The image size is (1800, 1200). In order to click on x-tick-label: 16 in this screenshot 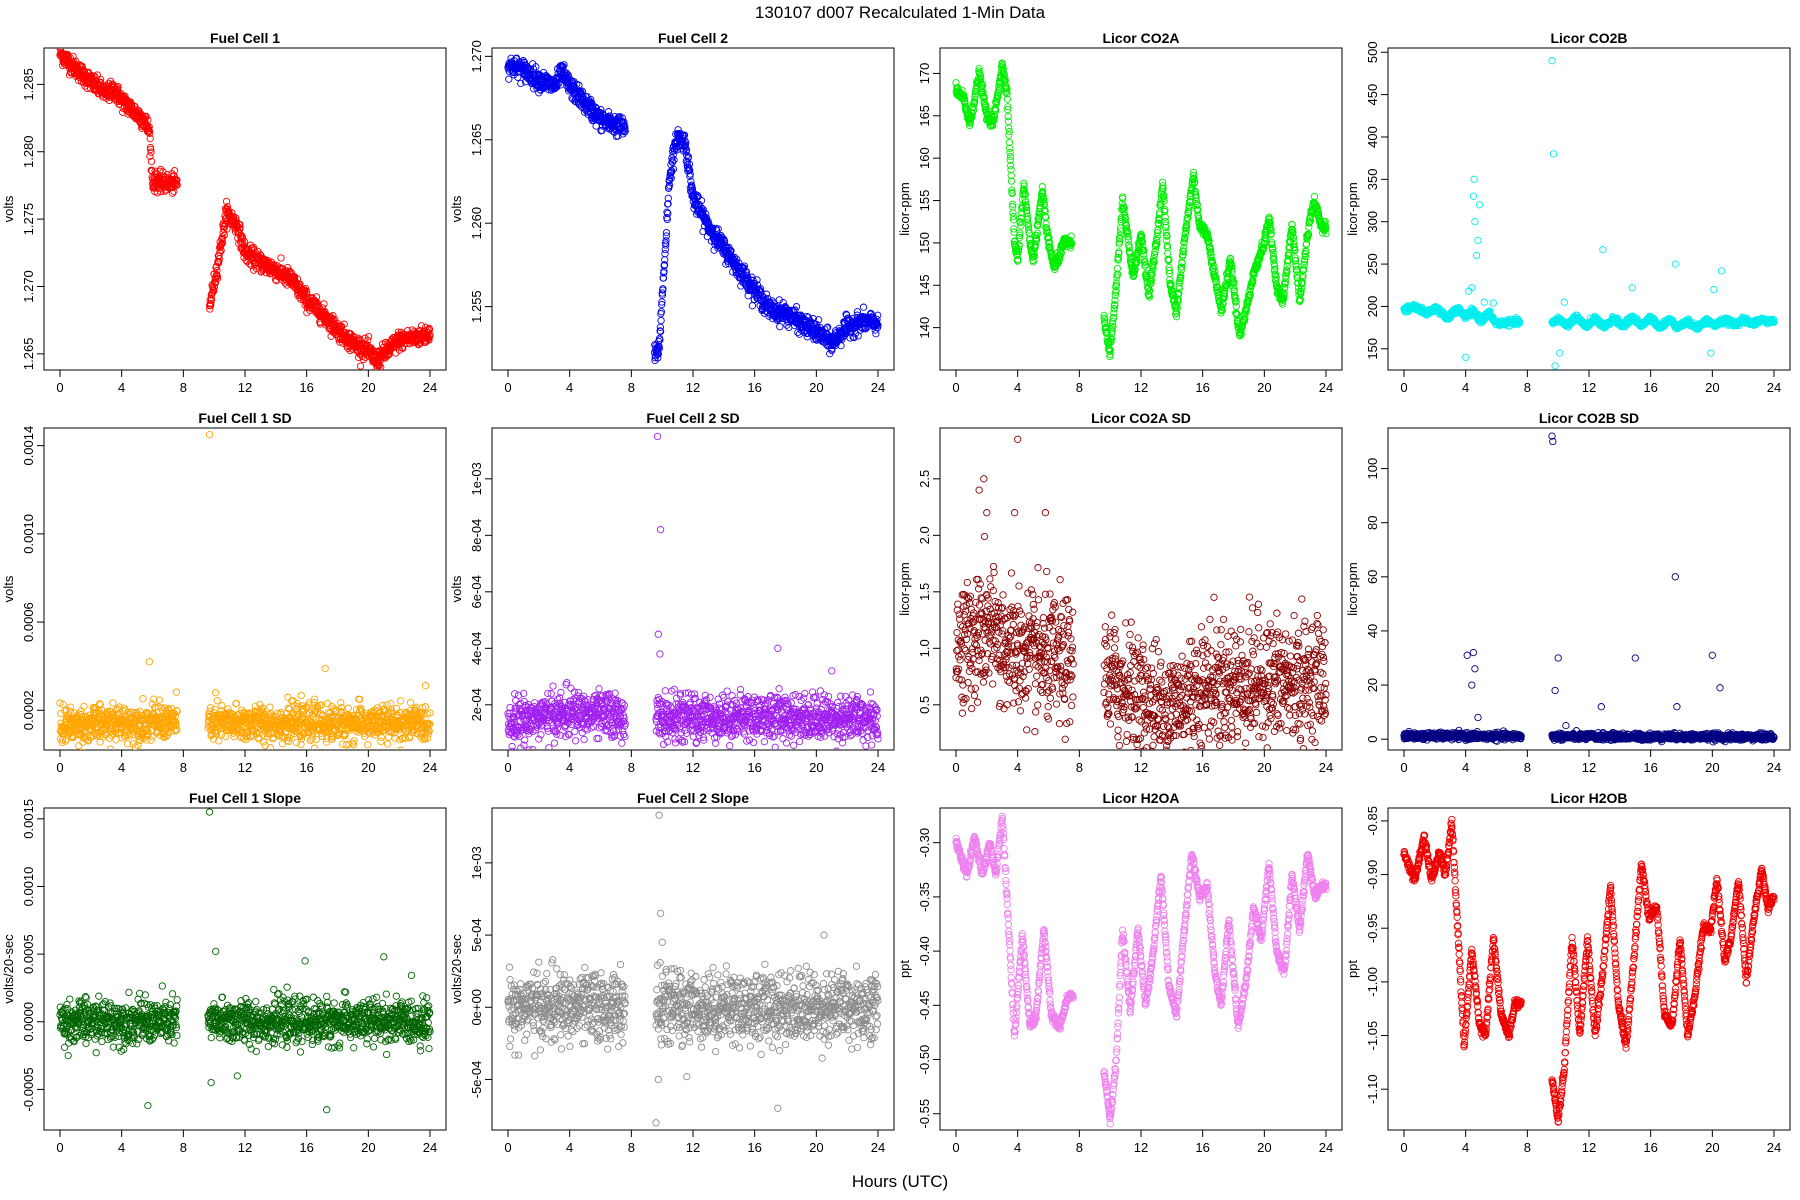, I will do `click(1650, 387)`.